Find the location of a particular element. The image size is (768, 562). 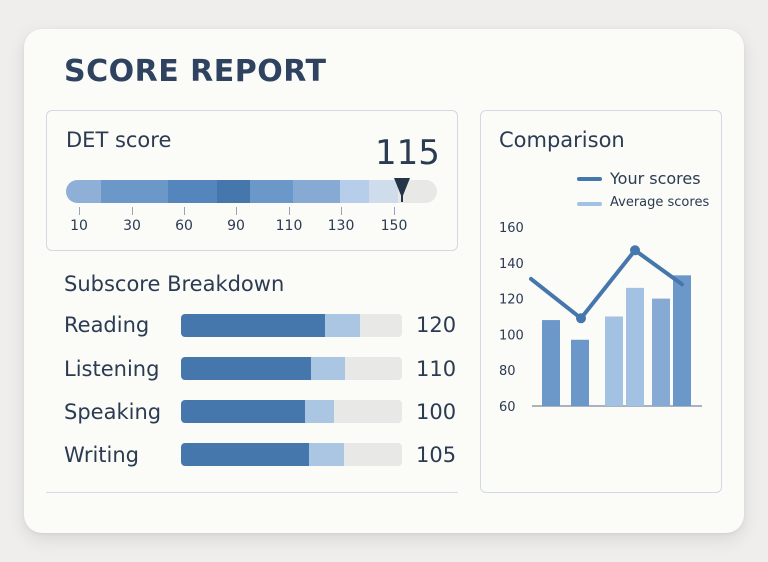

scale-tick-label: 30 is located at coordinates (132, 226).